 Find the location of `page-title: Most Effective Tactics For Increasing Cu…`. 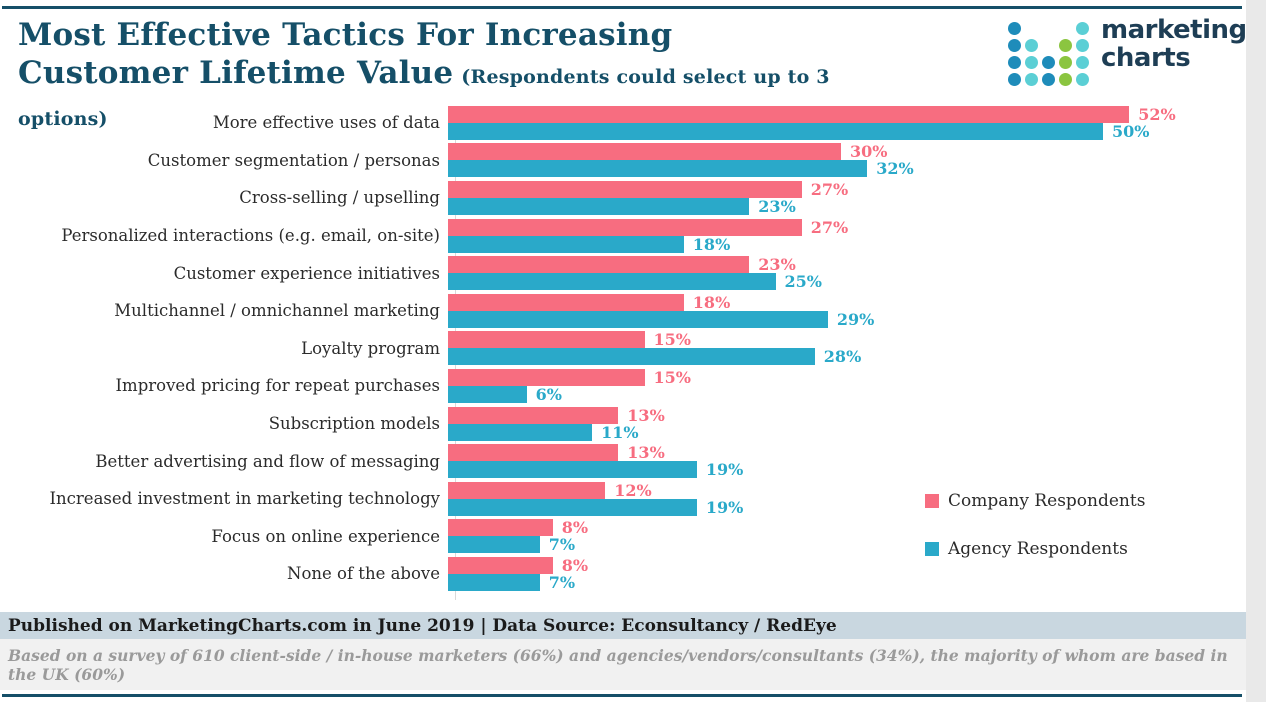

page-title: Most Effective Tactics For Increasing Cu… is located at coordinates (468, 77).